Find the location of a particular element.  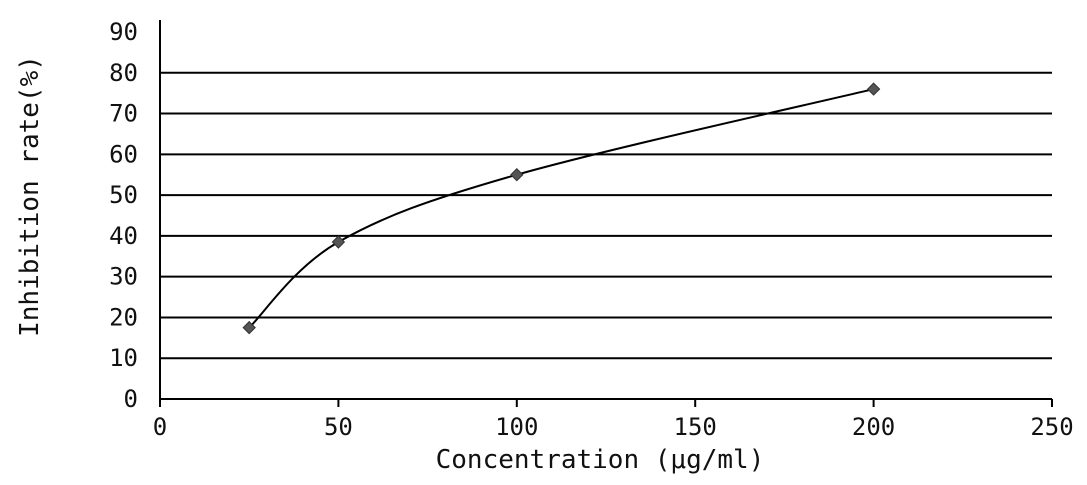

x-tick-label: 200 is located at coordinates (873, 427).